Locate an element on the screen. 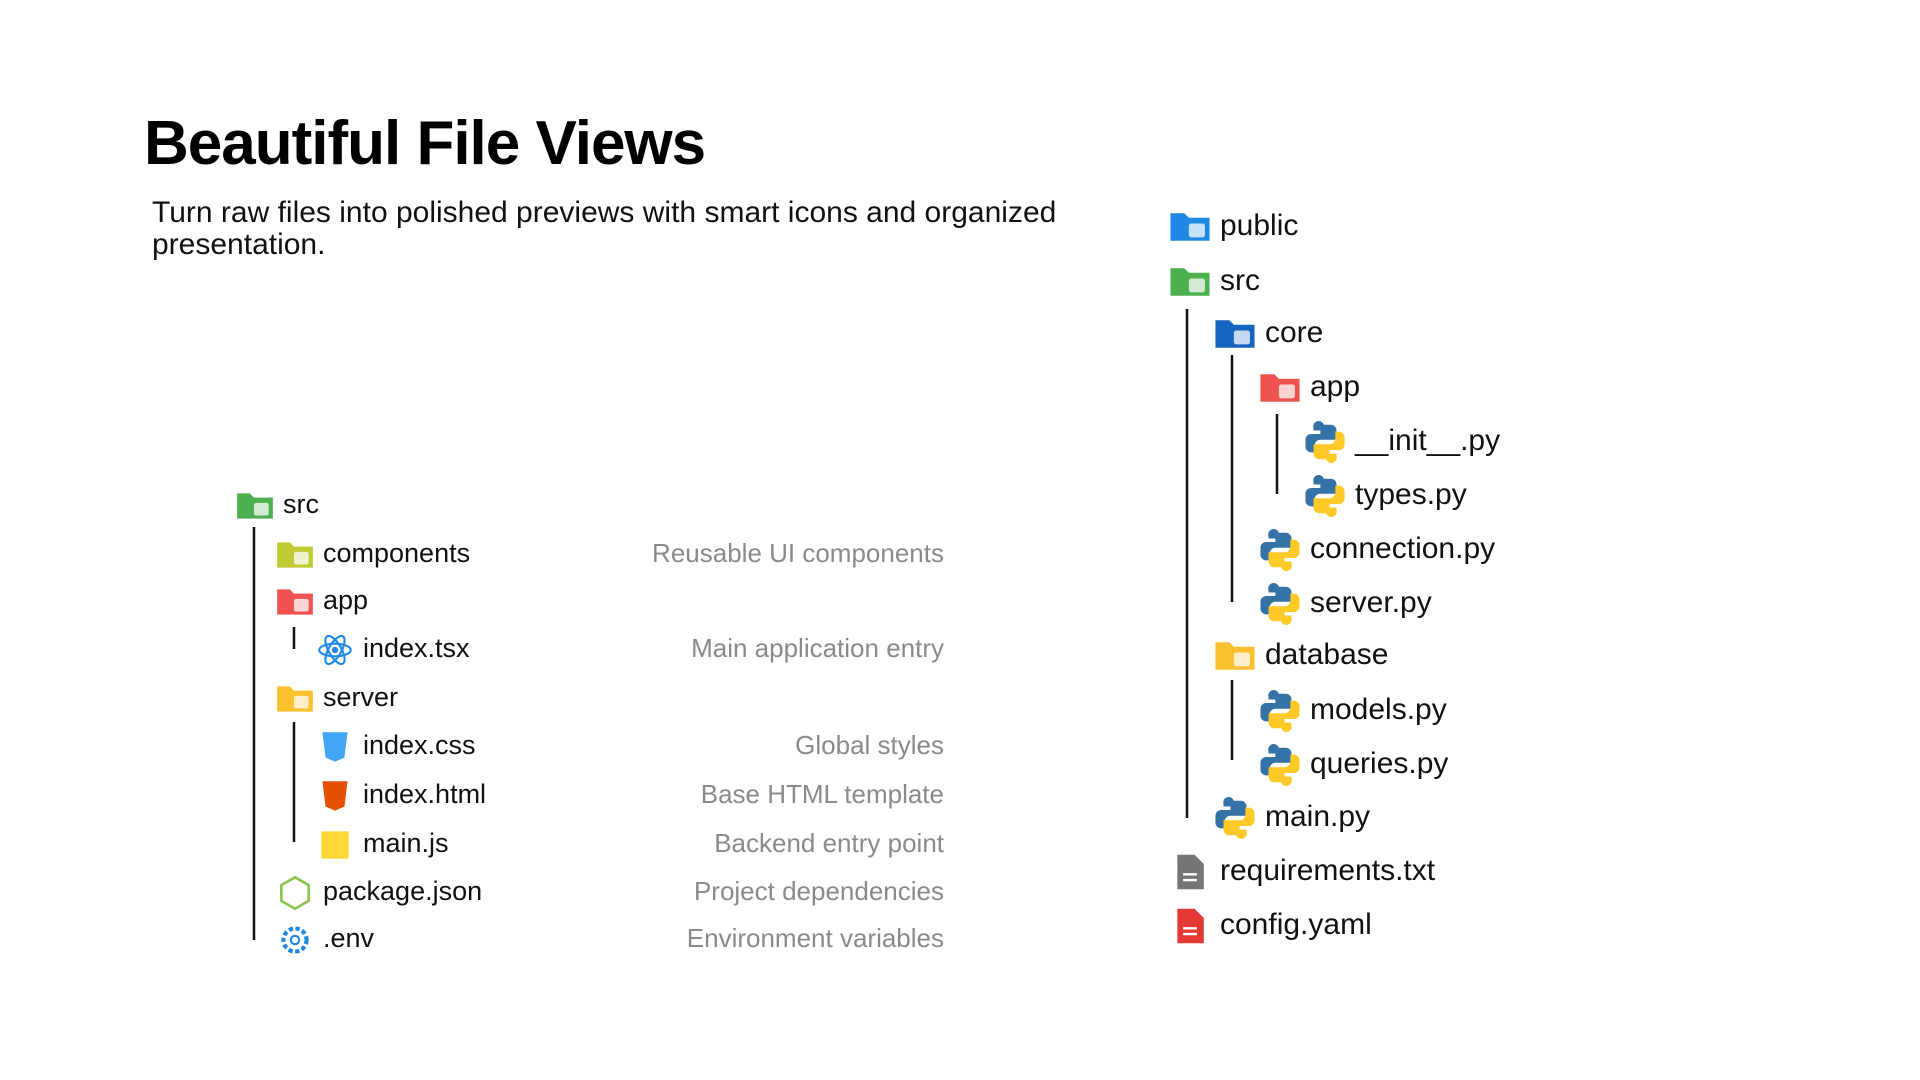 The image size is (1920, 1080). react-core is located at coordinates (335, 650).